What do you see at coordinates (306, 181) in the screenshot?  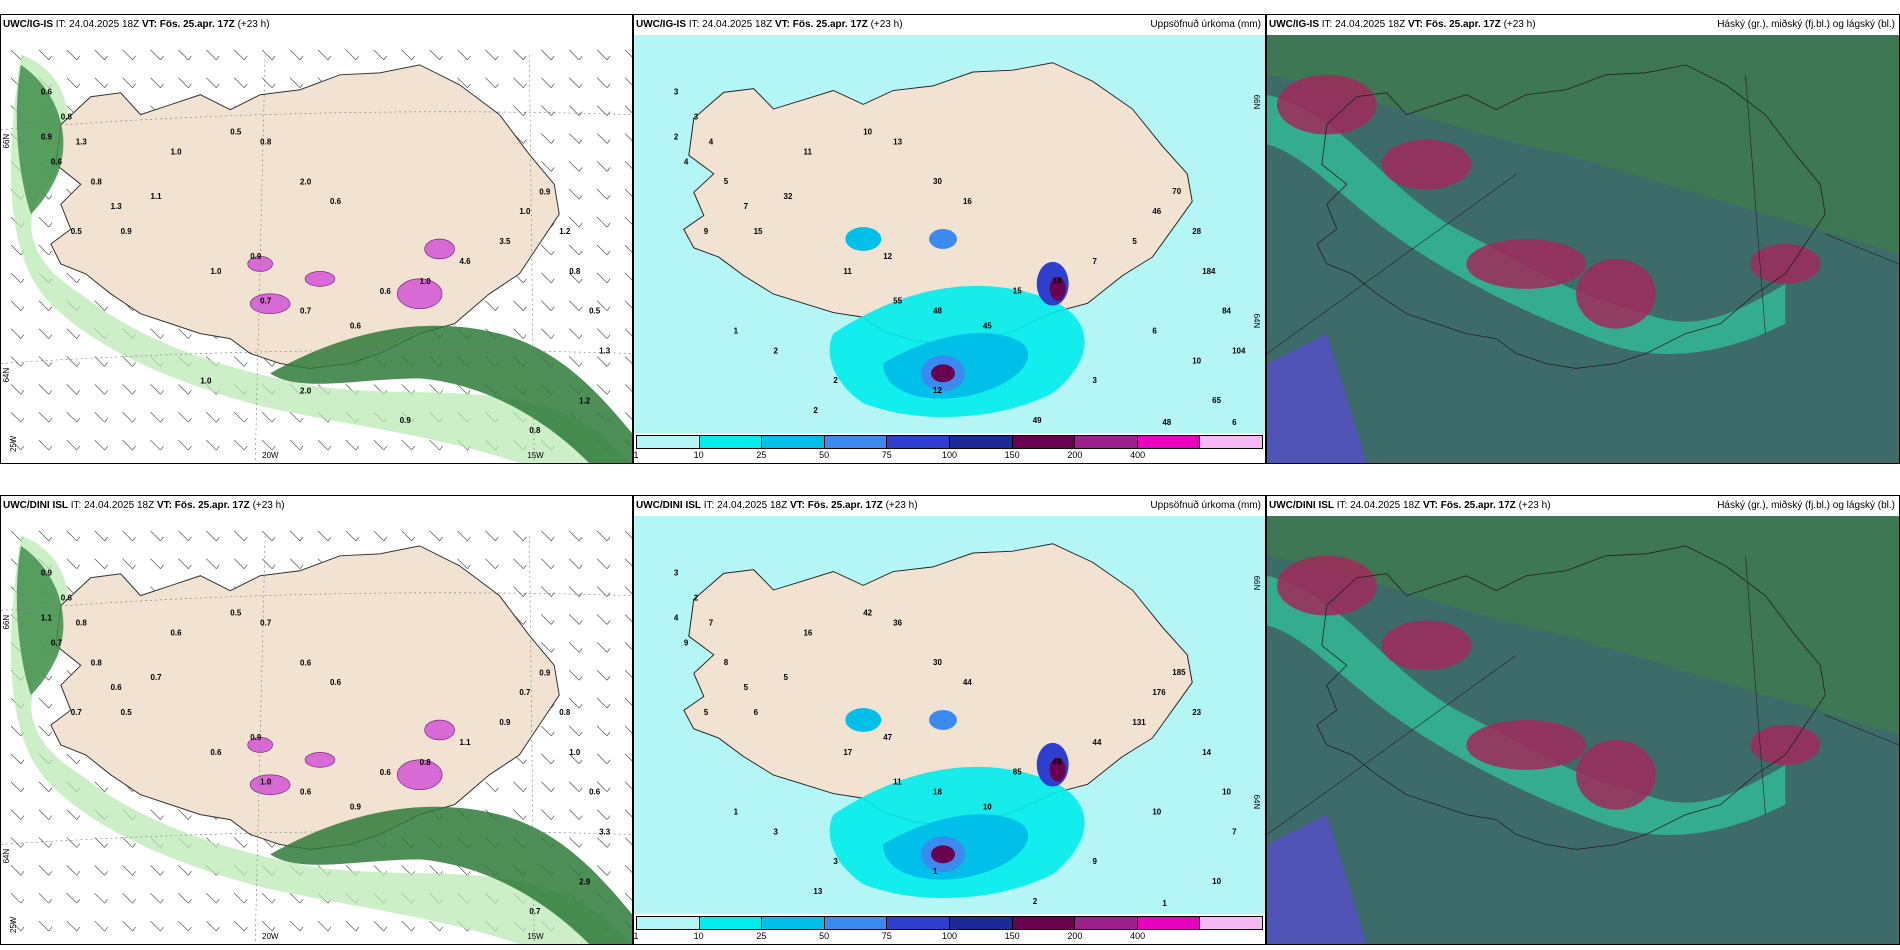 I see `gust-value-label: 2.0` at bounding box center [306, 181].